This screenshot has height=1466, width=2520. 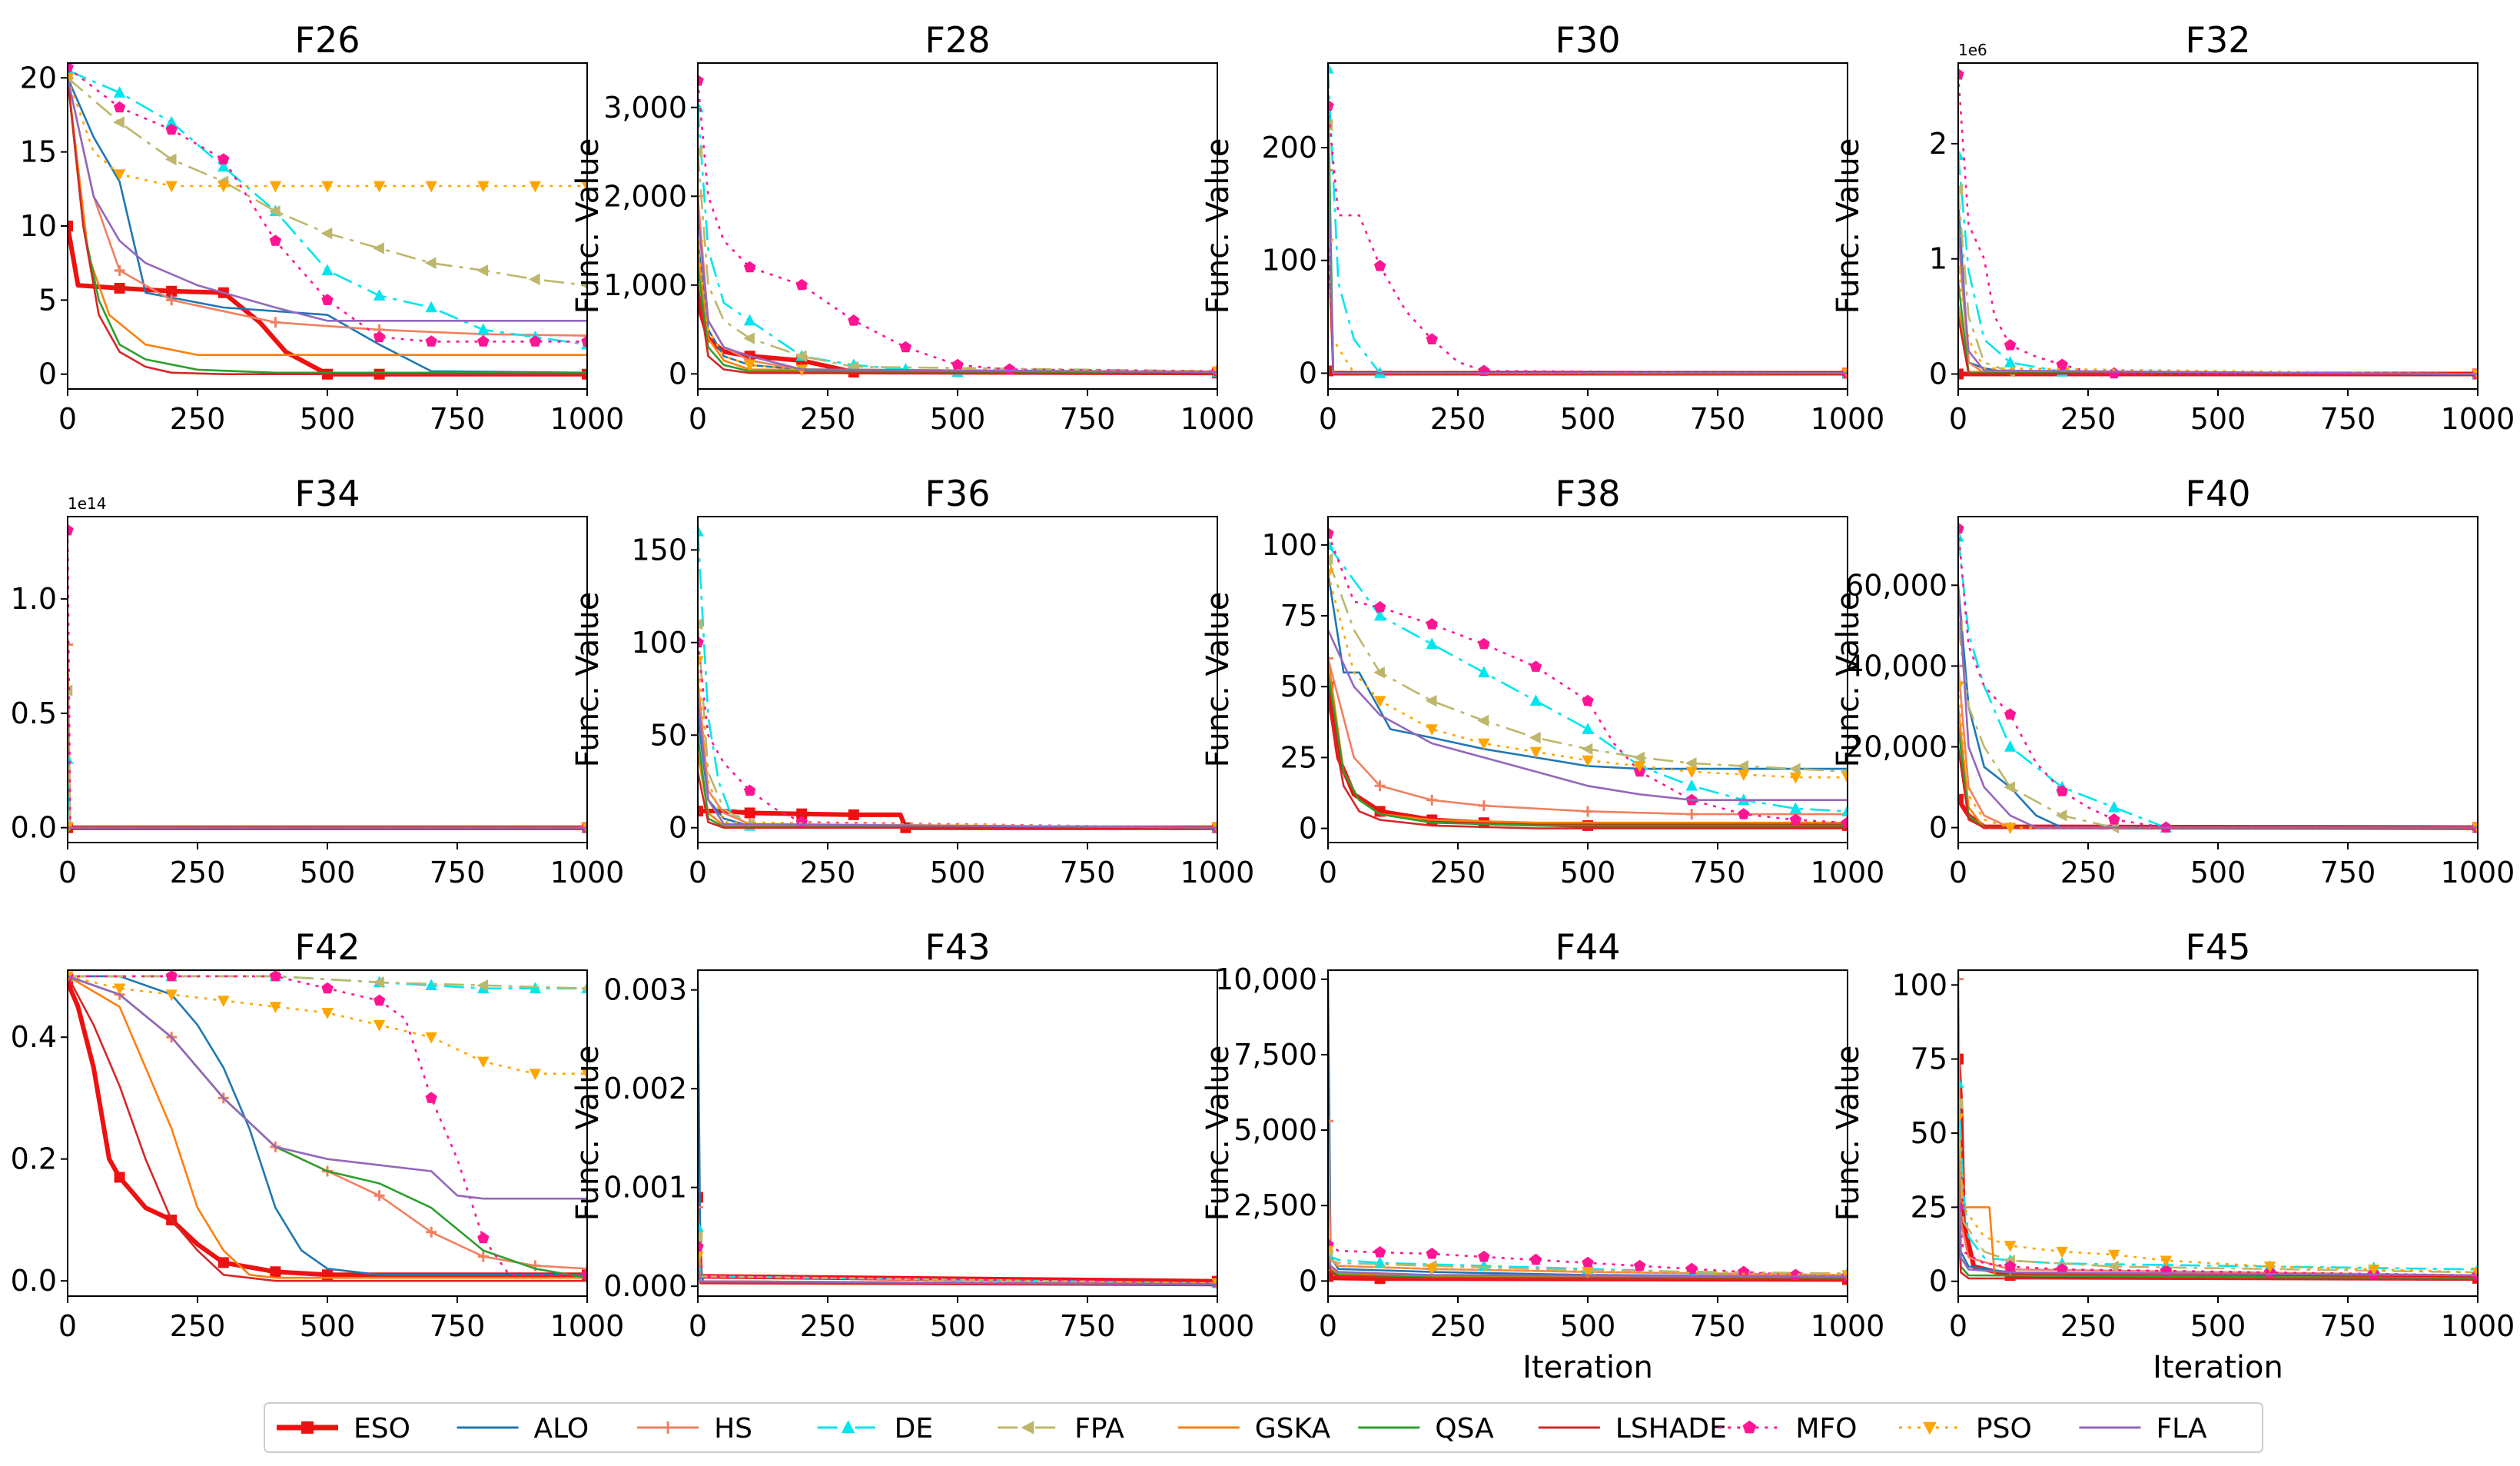 What do you see at coordinates (2143, 1428) in the screenshot?
I see `legend-item-fla: FLA` at bounding box center [2143, 1428].